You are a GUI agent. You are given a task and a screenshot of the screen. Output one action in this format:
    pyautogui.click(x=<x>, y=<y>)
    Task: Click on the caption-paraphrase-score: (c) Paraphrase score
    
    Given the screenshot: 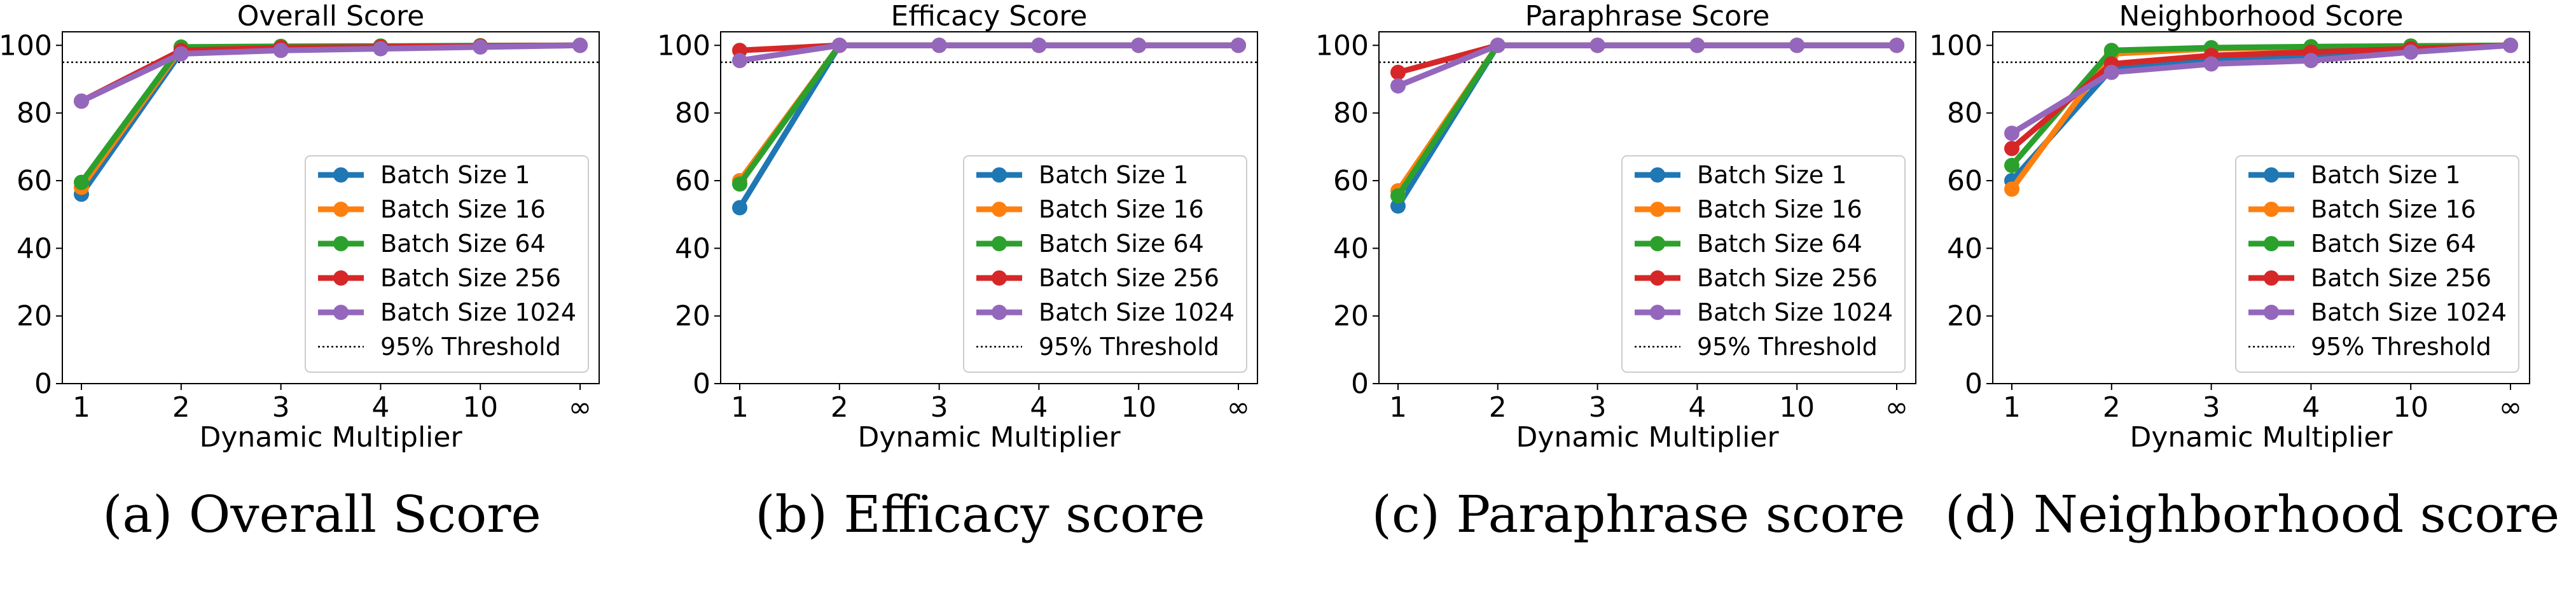 What is the action you would take?
    pyautogui.click(x=1638, y=514)
    